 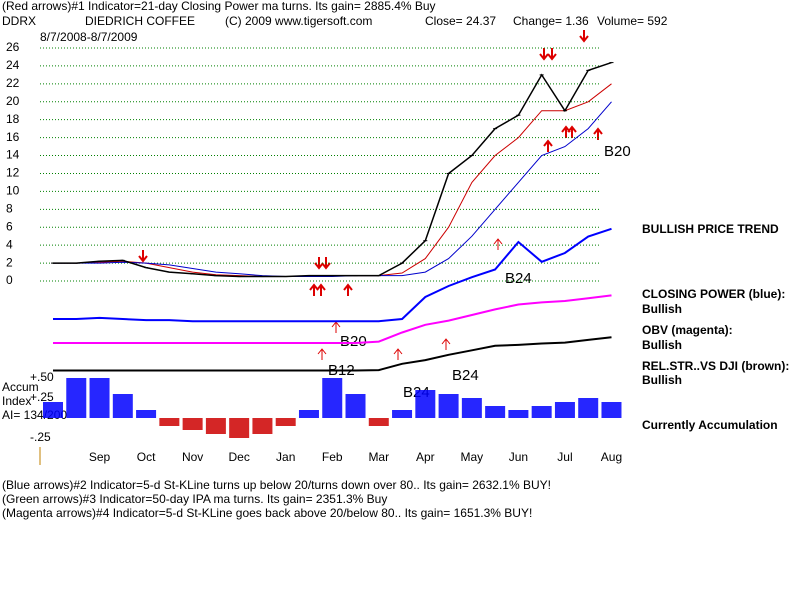 I want to click on x-tick-label: Feb, so click(x=332, y=457).